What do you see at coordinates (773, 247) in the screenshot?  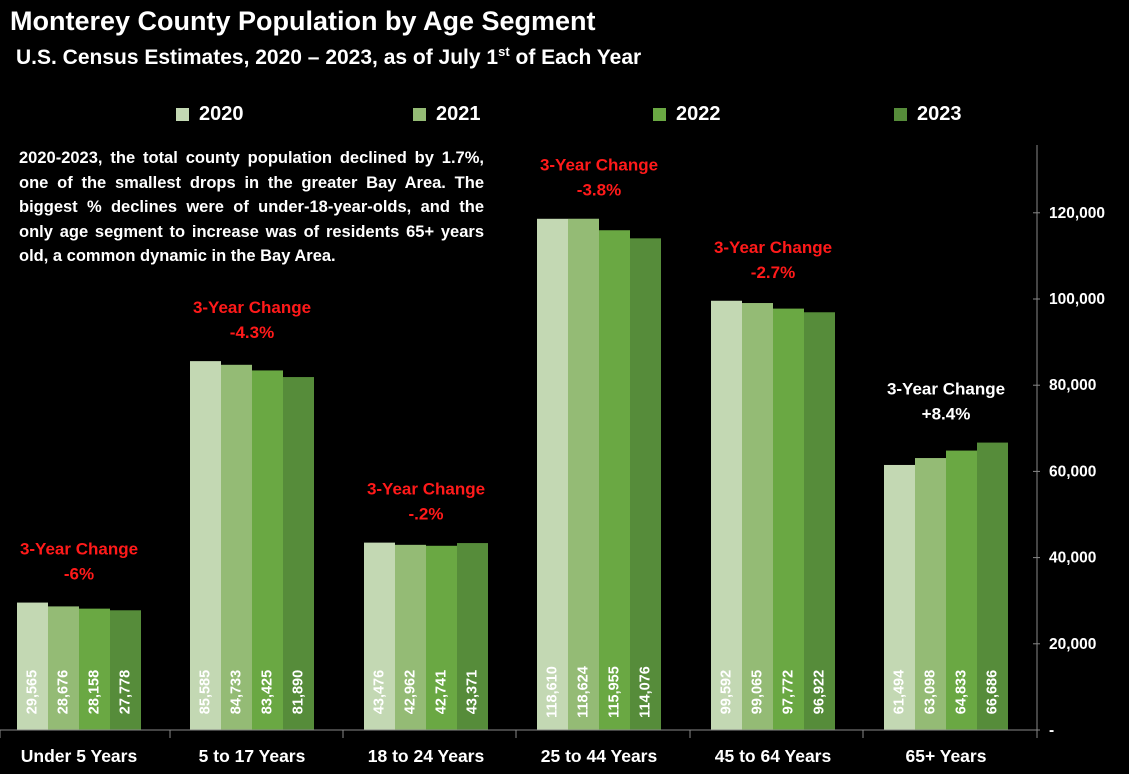 I see `change-label-4: 3-Year Change` at bounding box center [773, 247].